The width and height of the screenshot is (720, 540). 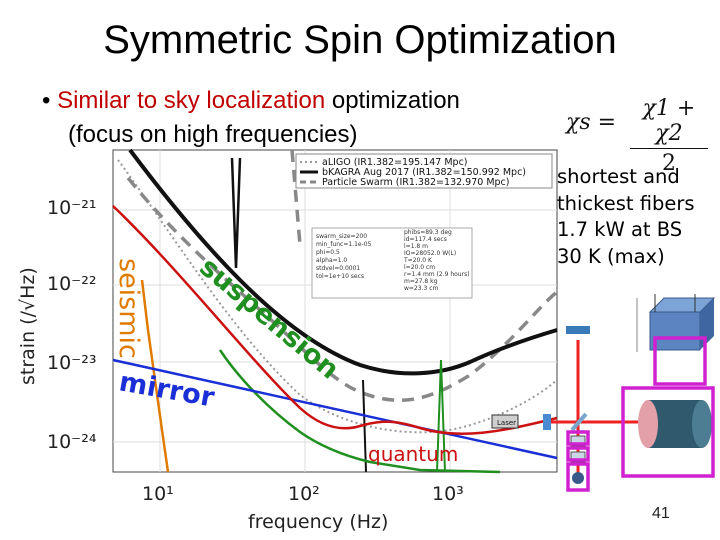 What do you see at coordinates (618, 176) in the screenshot?
I see `note-line: shortest and` at bounding box center [618, 176].